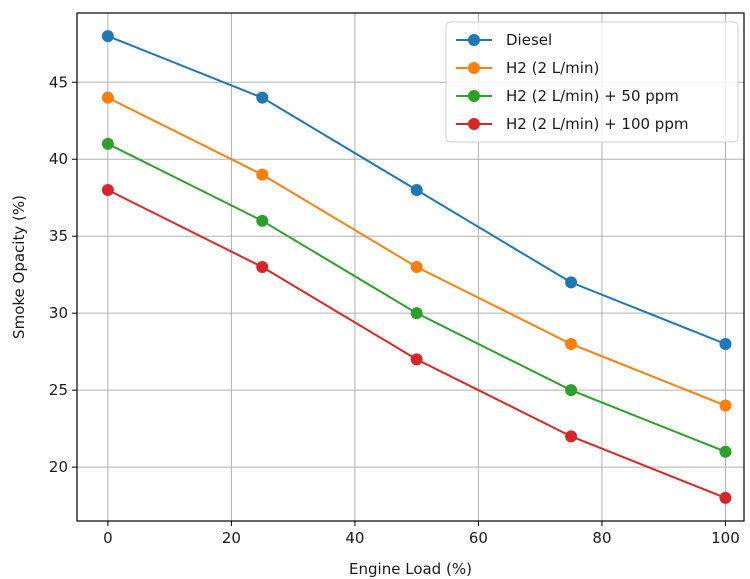  What do you see at coordinates (58, 313) in the screenshot?
I see `y-tick-label: 30` at bounding box center [58, 313].